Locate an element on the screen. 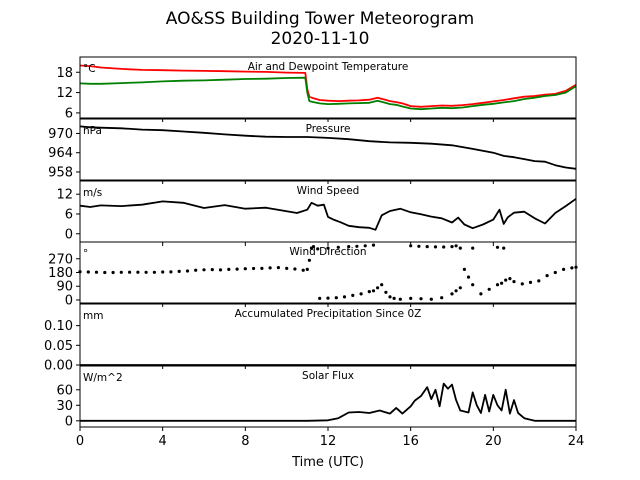 The height and width of the screenshot is (480, 640). x-tick-label: 12 is located at coordinates (328, 441).